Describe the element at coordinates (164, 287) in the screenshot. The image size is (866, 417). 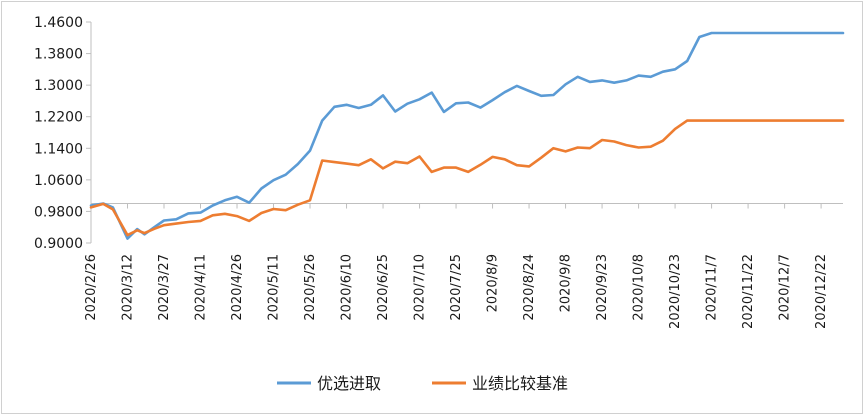
I see `x-tick-label: 2020/3/27` at that location.